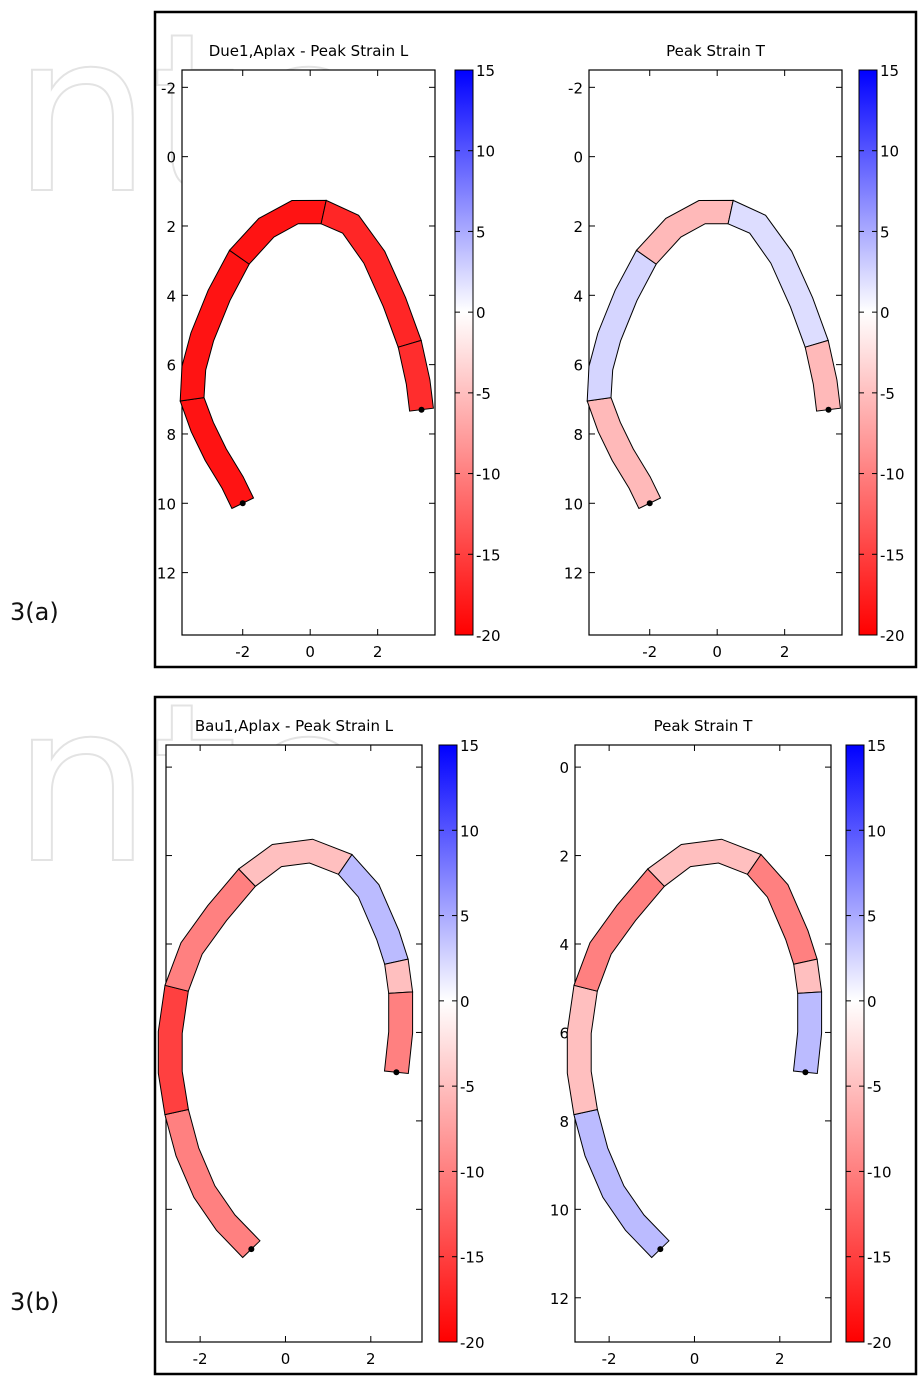 This screenshot has height=1376, width=919. What do you see at coordinates (294, 726) in the screenshot?
I see `plot-title: Bau1,Aplax - Peak Strain L` at bounding box center [294, 726].